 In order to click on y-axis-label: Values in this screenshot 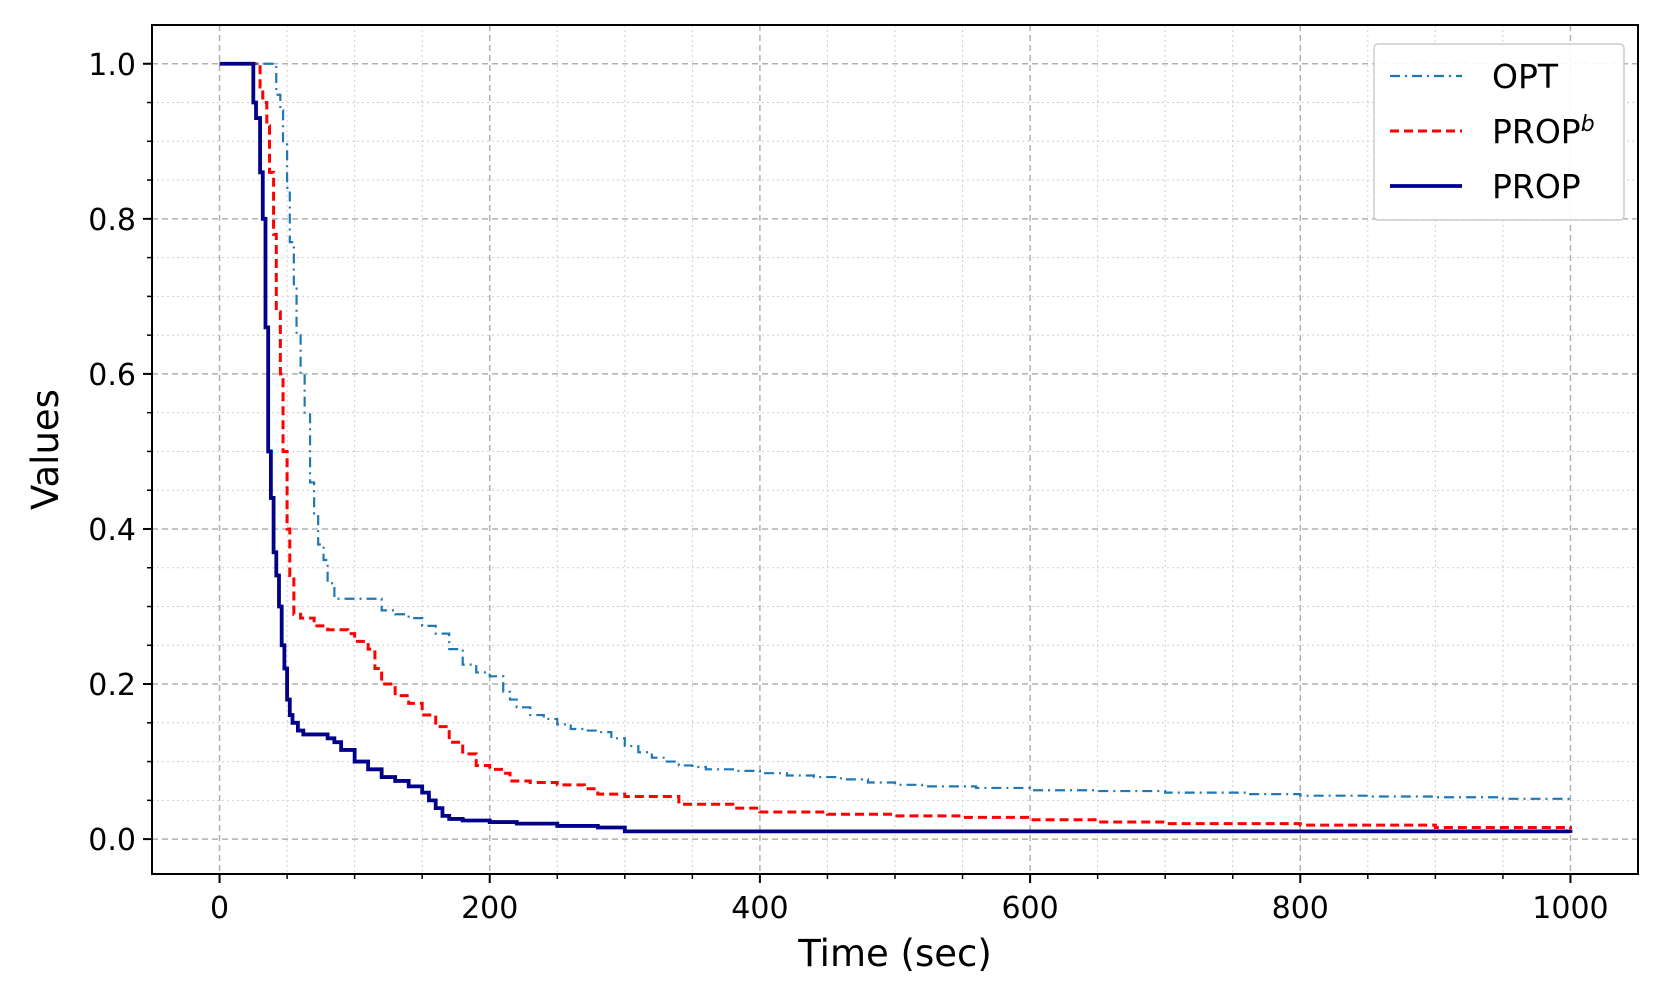, I will do `click(45, 449)`.